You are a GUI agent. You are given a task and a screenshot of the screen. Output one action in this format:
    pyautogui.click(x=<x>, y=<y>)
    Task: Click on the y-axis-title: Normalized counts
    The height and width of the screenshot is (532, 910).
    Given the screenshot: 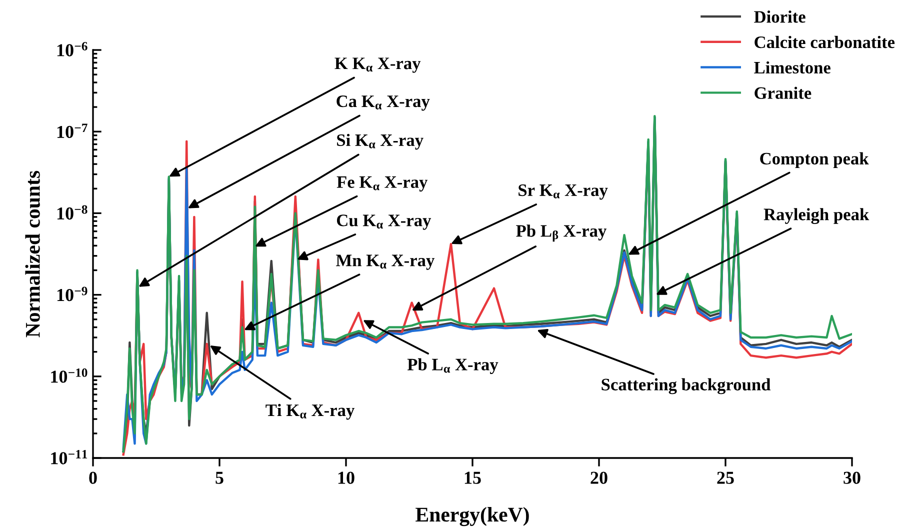 What is the action you would take?
    pyautogui.click(x=32, y=254)
    